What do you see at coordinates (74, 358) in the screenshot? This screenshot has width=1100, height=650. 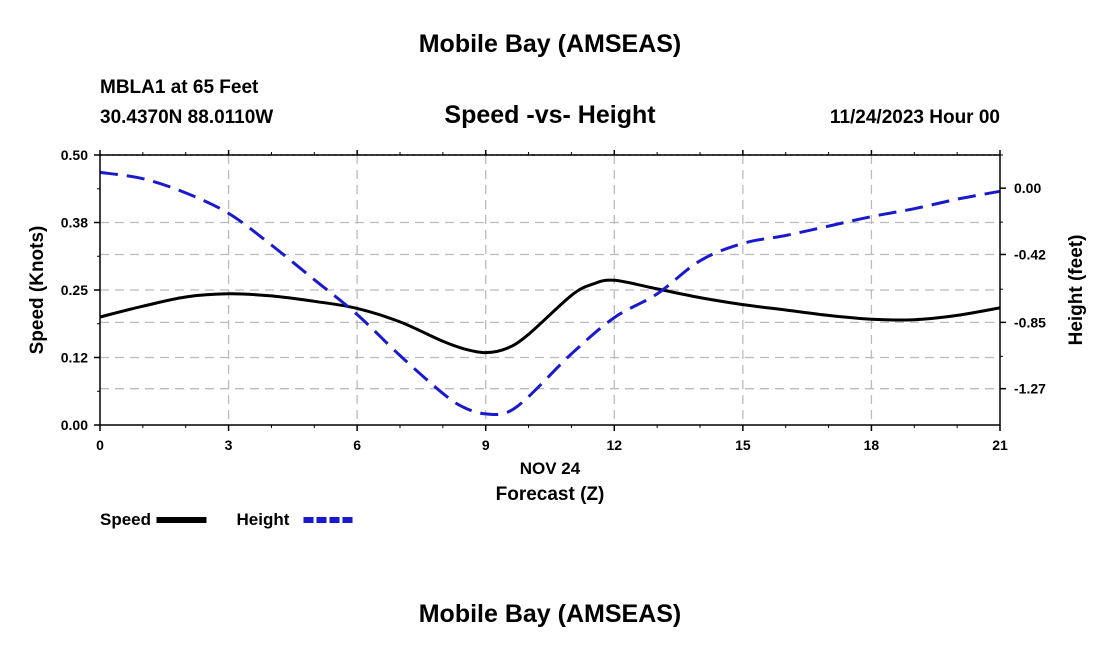 I see `y-tick-label: 0.12` at bounding box center [74, 358].